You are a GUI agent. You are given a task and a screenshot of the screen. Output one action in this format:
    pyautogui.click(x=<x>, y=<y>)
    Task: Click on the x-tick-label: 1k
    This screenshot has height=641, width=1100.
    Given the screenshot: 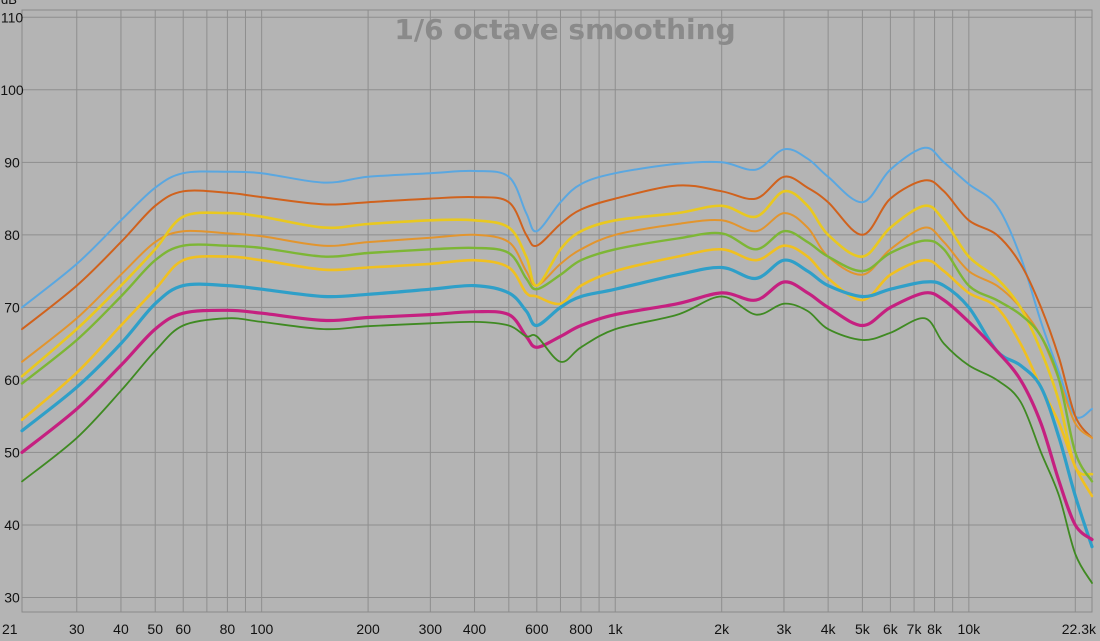 What is the action you would take?
    pyautogui.click(x=616, y=629)
    